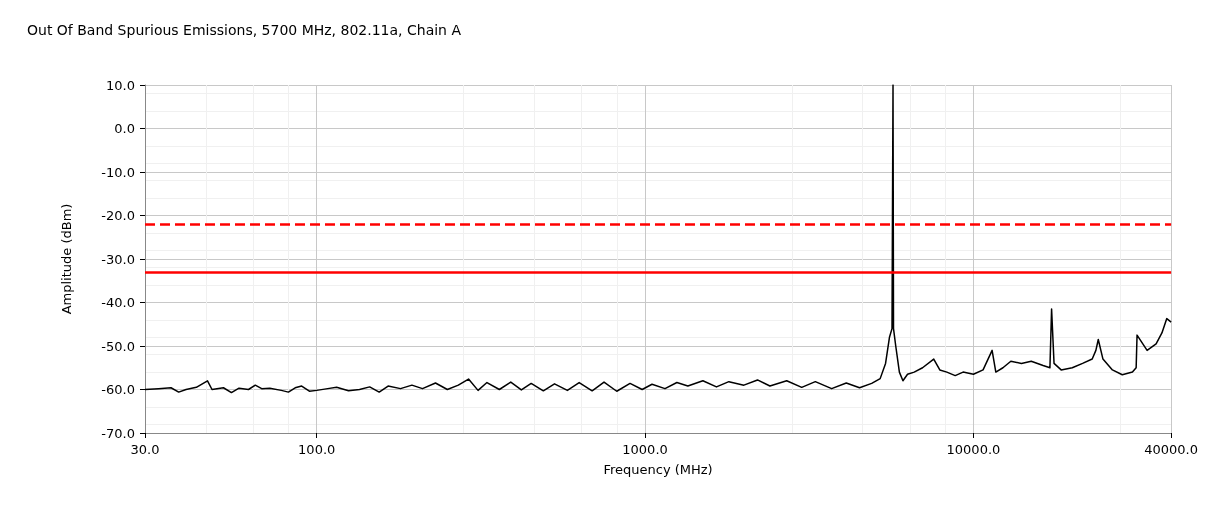 Image resolution: width=1209 pixels, height=523 pixels. What do you see at coordinates (658, 469) in the screenshot?
I see `x-axis-title: Frequency (MHz)` at bounding box center [658, 469].